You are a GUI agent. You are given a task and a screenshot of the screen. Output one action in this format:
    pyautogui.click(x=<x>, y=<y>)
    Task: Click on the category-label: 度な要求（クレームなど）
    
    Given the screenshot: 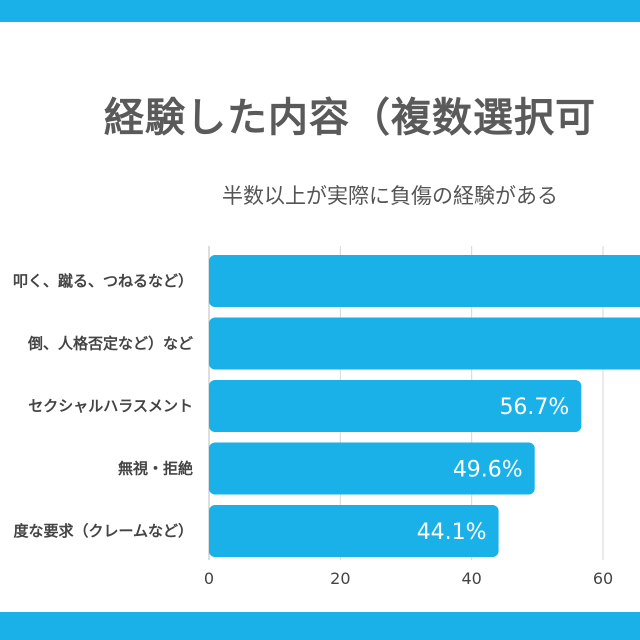 What is the action you would take?
    pyautogui.click(x=103, y=531)
    